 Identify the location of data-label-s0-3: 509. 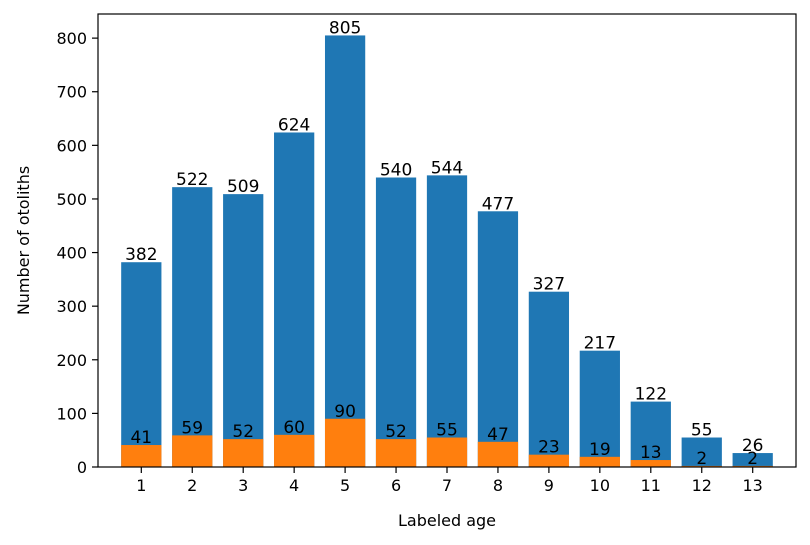
(243, 187).